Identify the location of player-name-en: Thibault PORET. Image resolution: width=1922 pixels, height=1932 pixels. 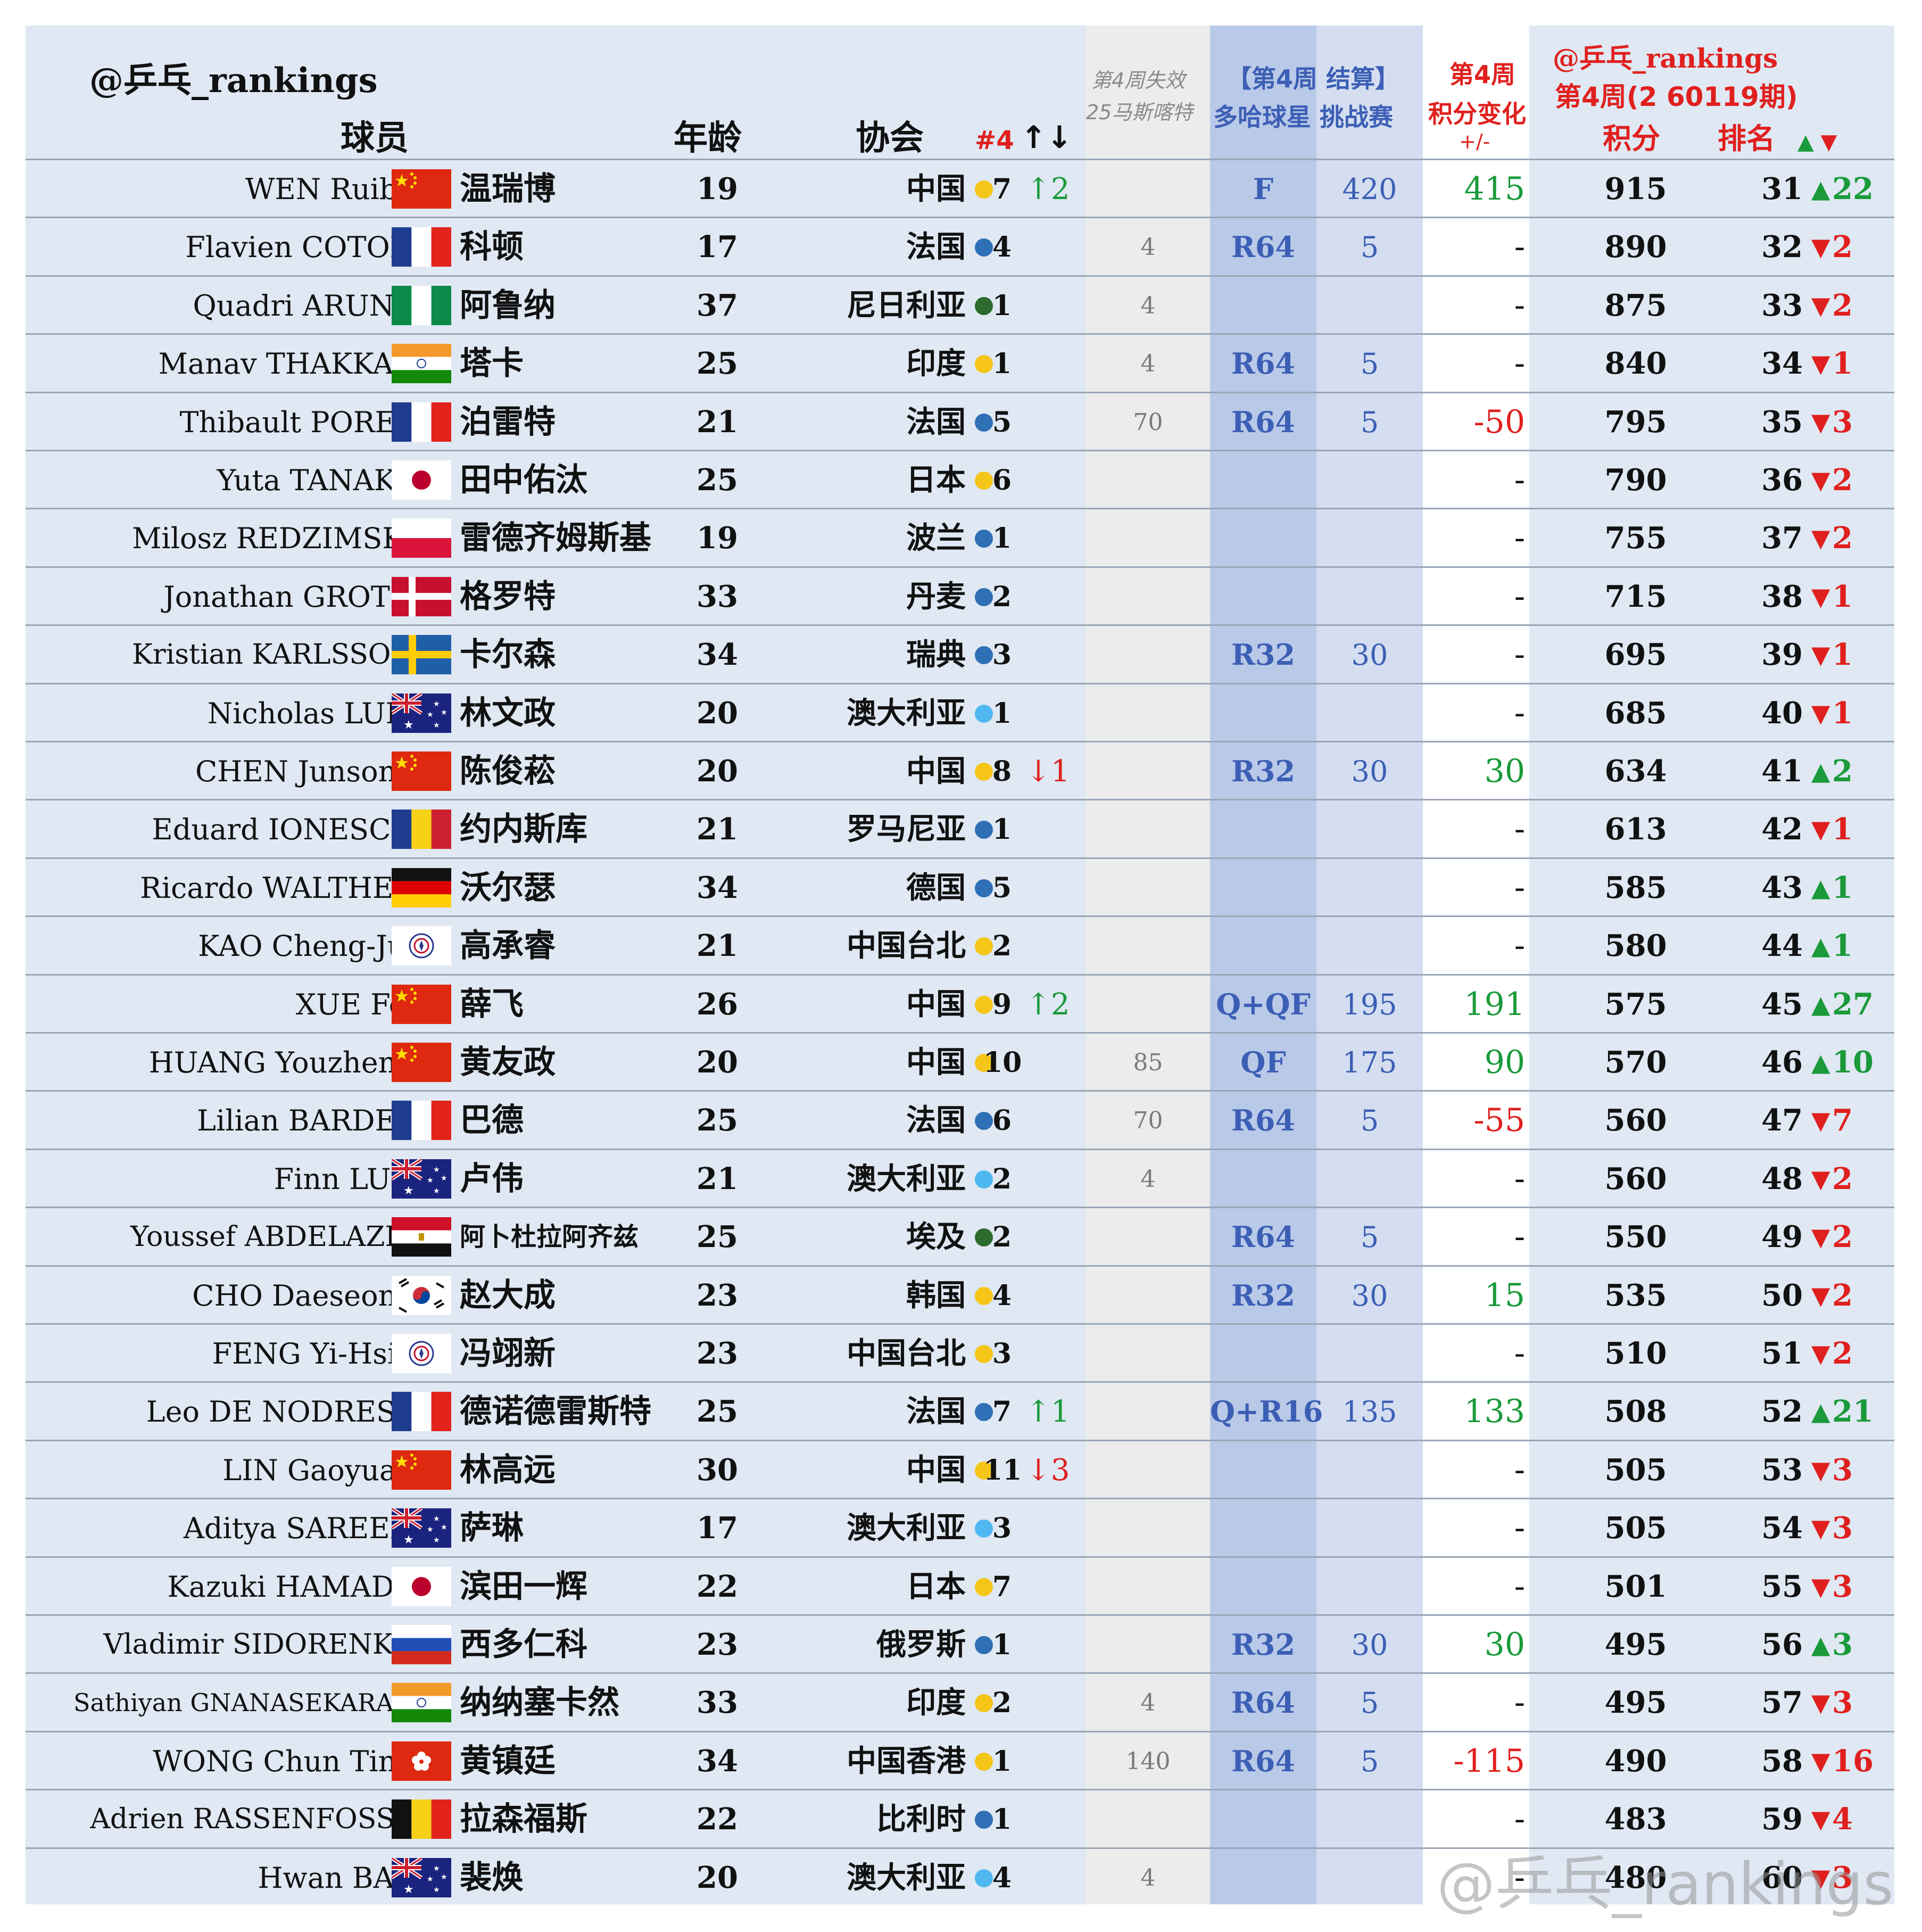
(297, 422).